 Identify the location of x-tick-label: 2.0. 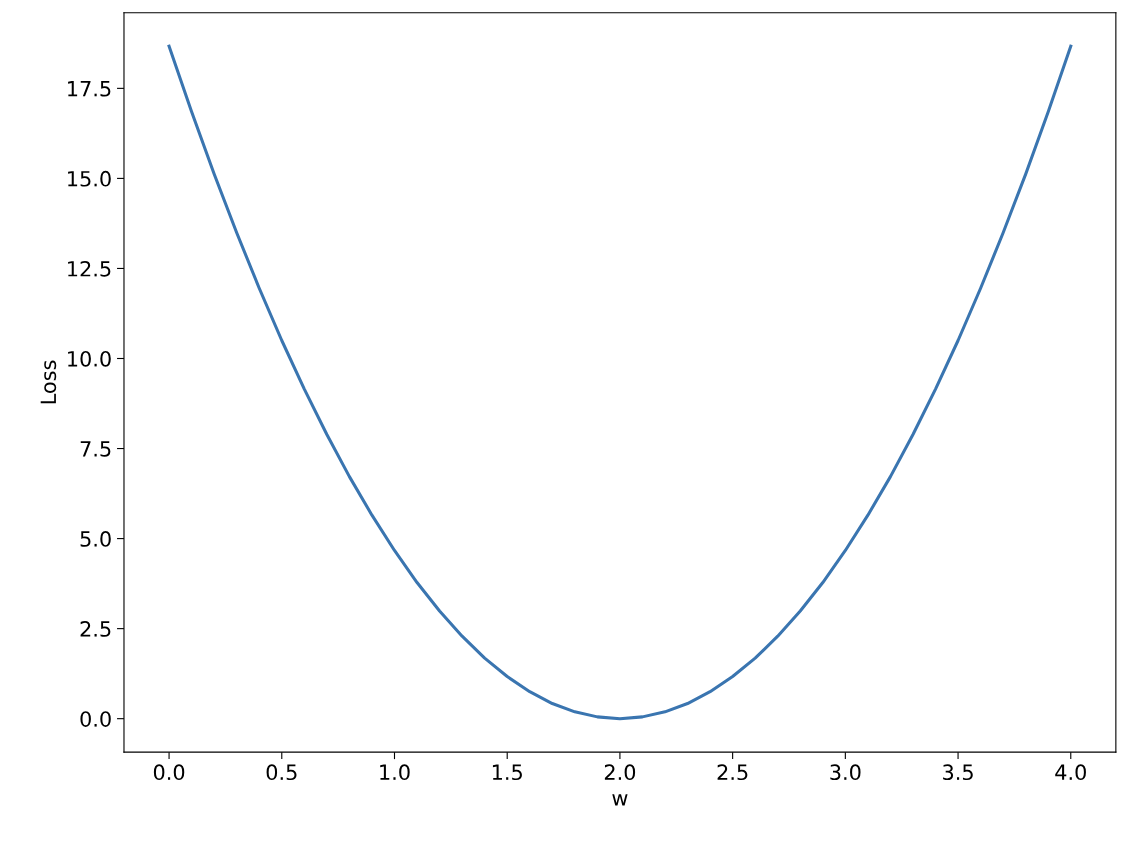
(620, 772).